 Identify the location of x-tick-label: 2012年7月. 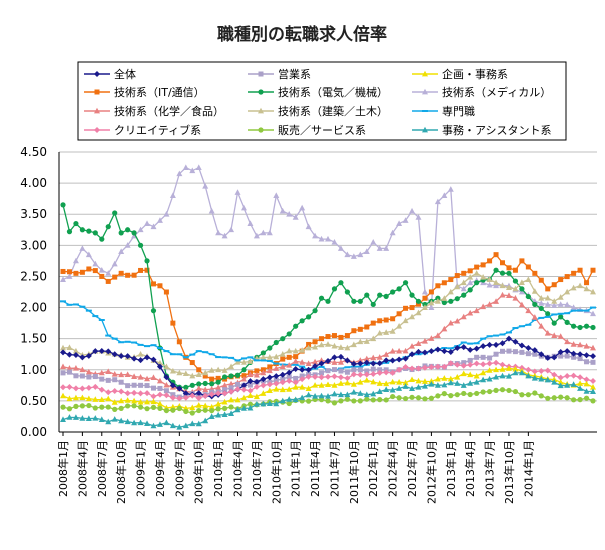
(412, 468).